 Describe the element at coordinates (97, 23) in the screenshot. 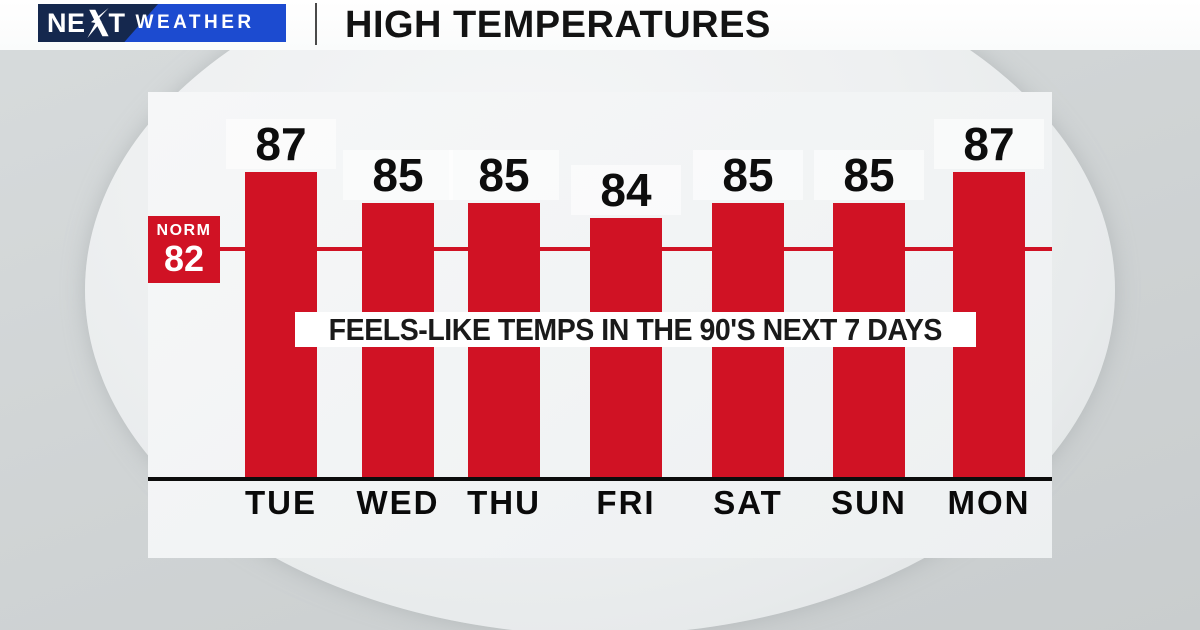

I see `lightning-bolt-icon` at that location.